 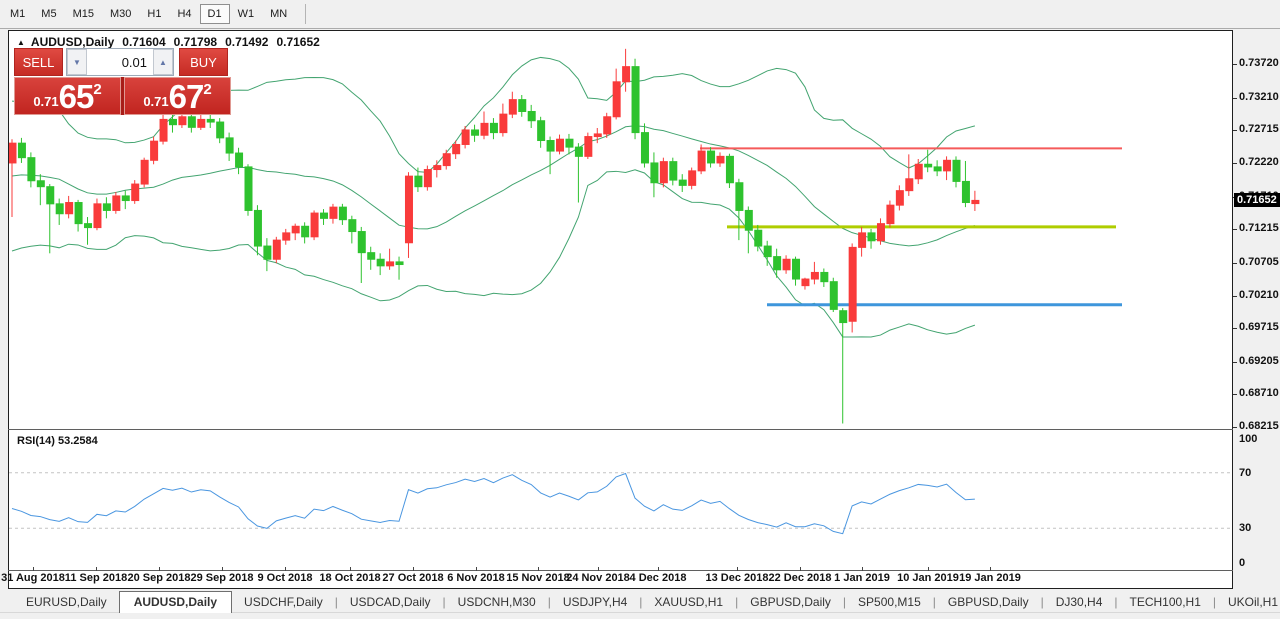 What do you see at coordinates (18, 14) in the screenshot?
I see `timeframe-button-m1: M1` at bounding box center [18, 14].